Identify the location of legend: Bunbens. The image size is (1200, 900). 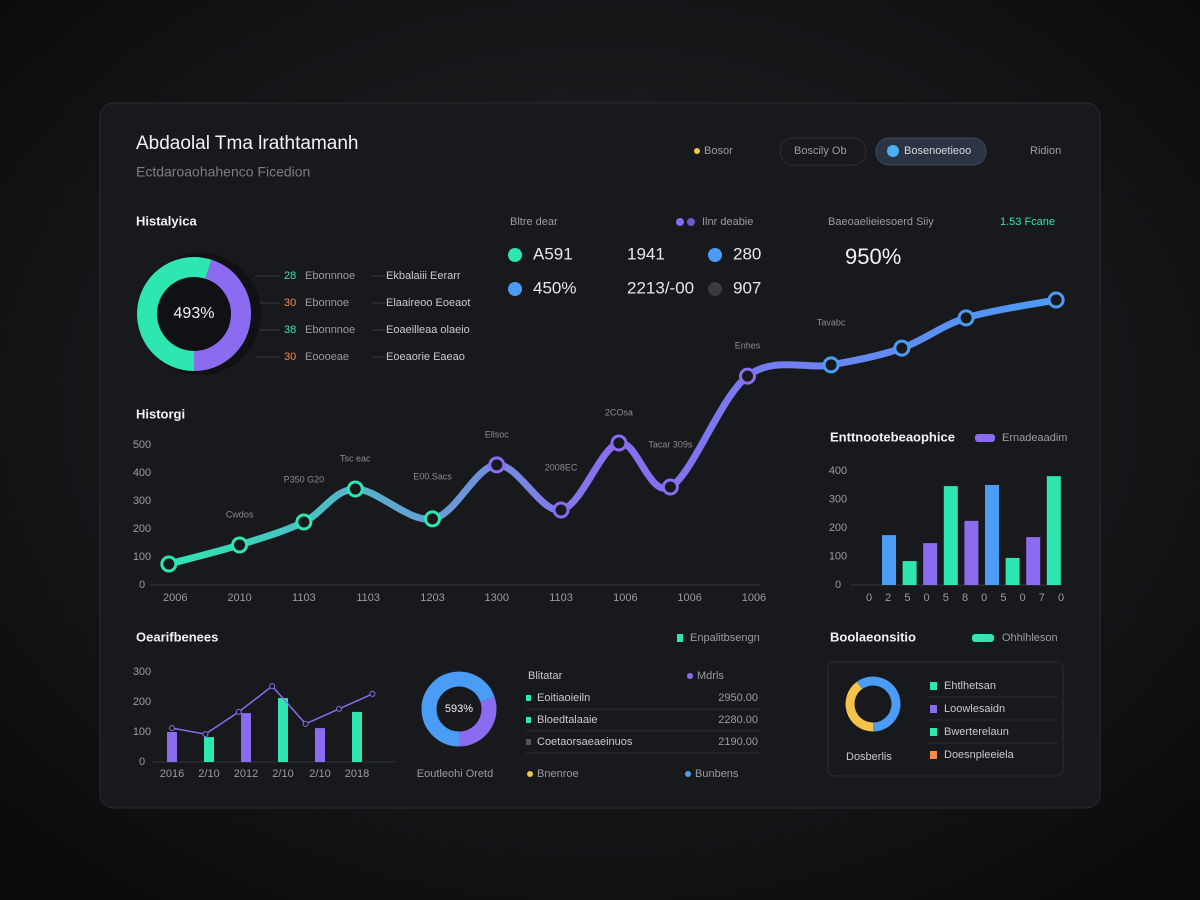
(717, 774).